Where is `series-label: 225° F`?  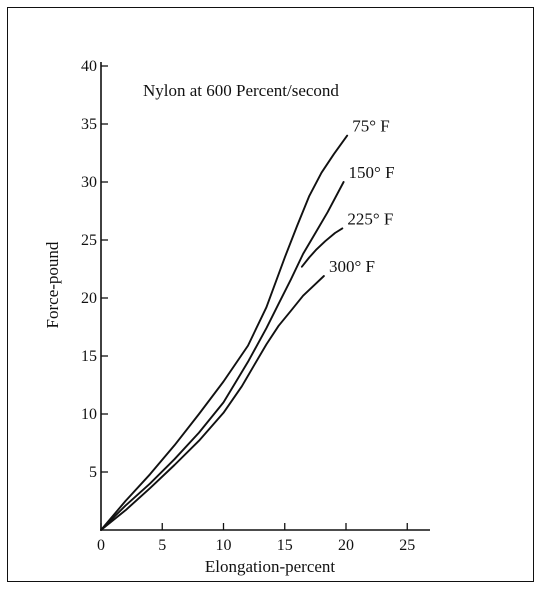 series-label: 225° F is located at coordinates (370, 218).